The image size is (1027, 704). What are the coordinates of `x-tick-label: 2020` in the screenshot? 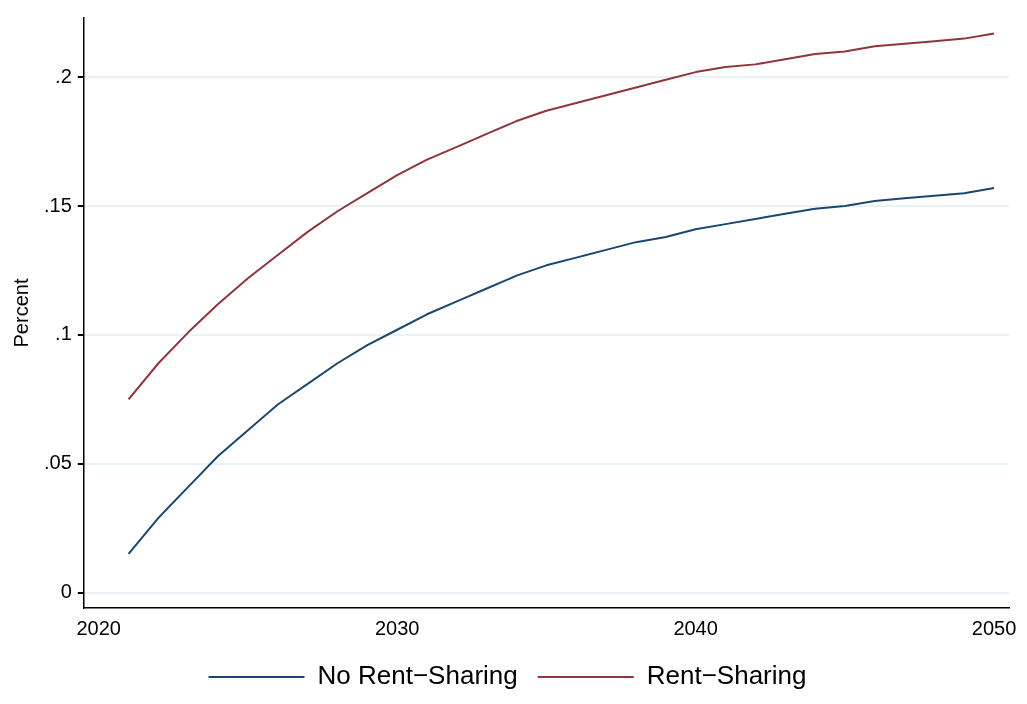 It's located at (98, 627).